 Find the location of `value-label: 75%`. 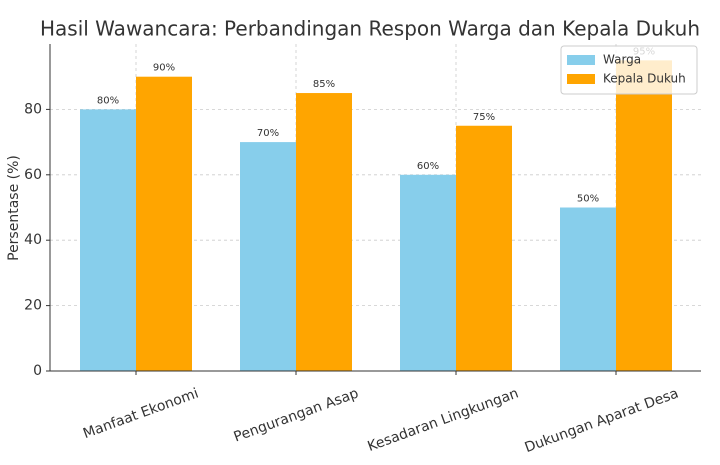

value-label: 75% is located at coordinates (484, 117).